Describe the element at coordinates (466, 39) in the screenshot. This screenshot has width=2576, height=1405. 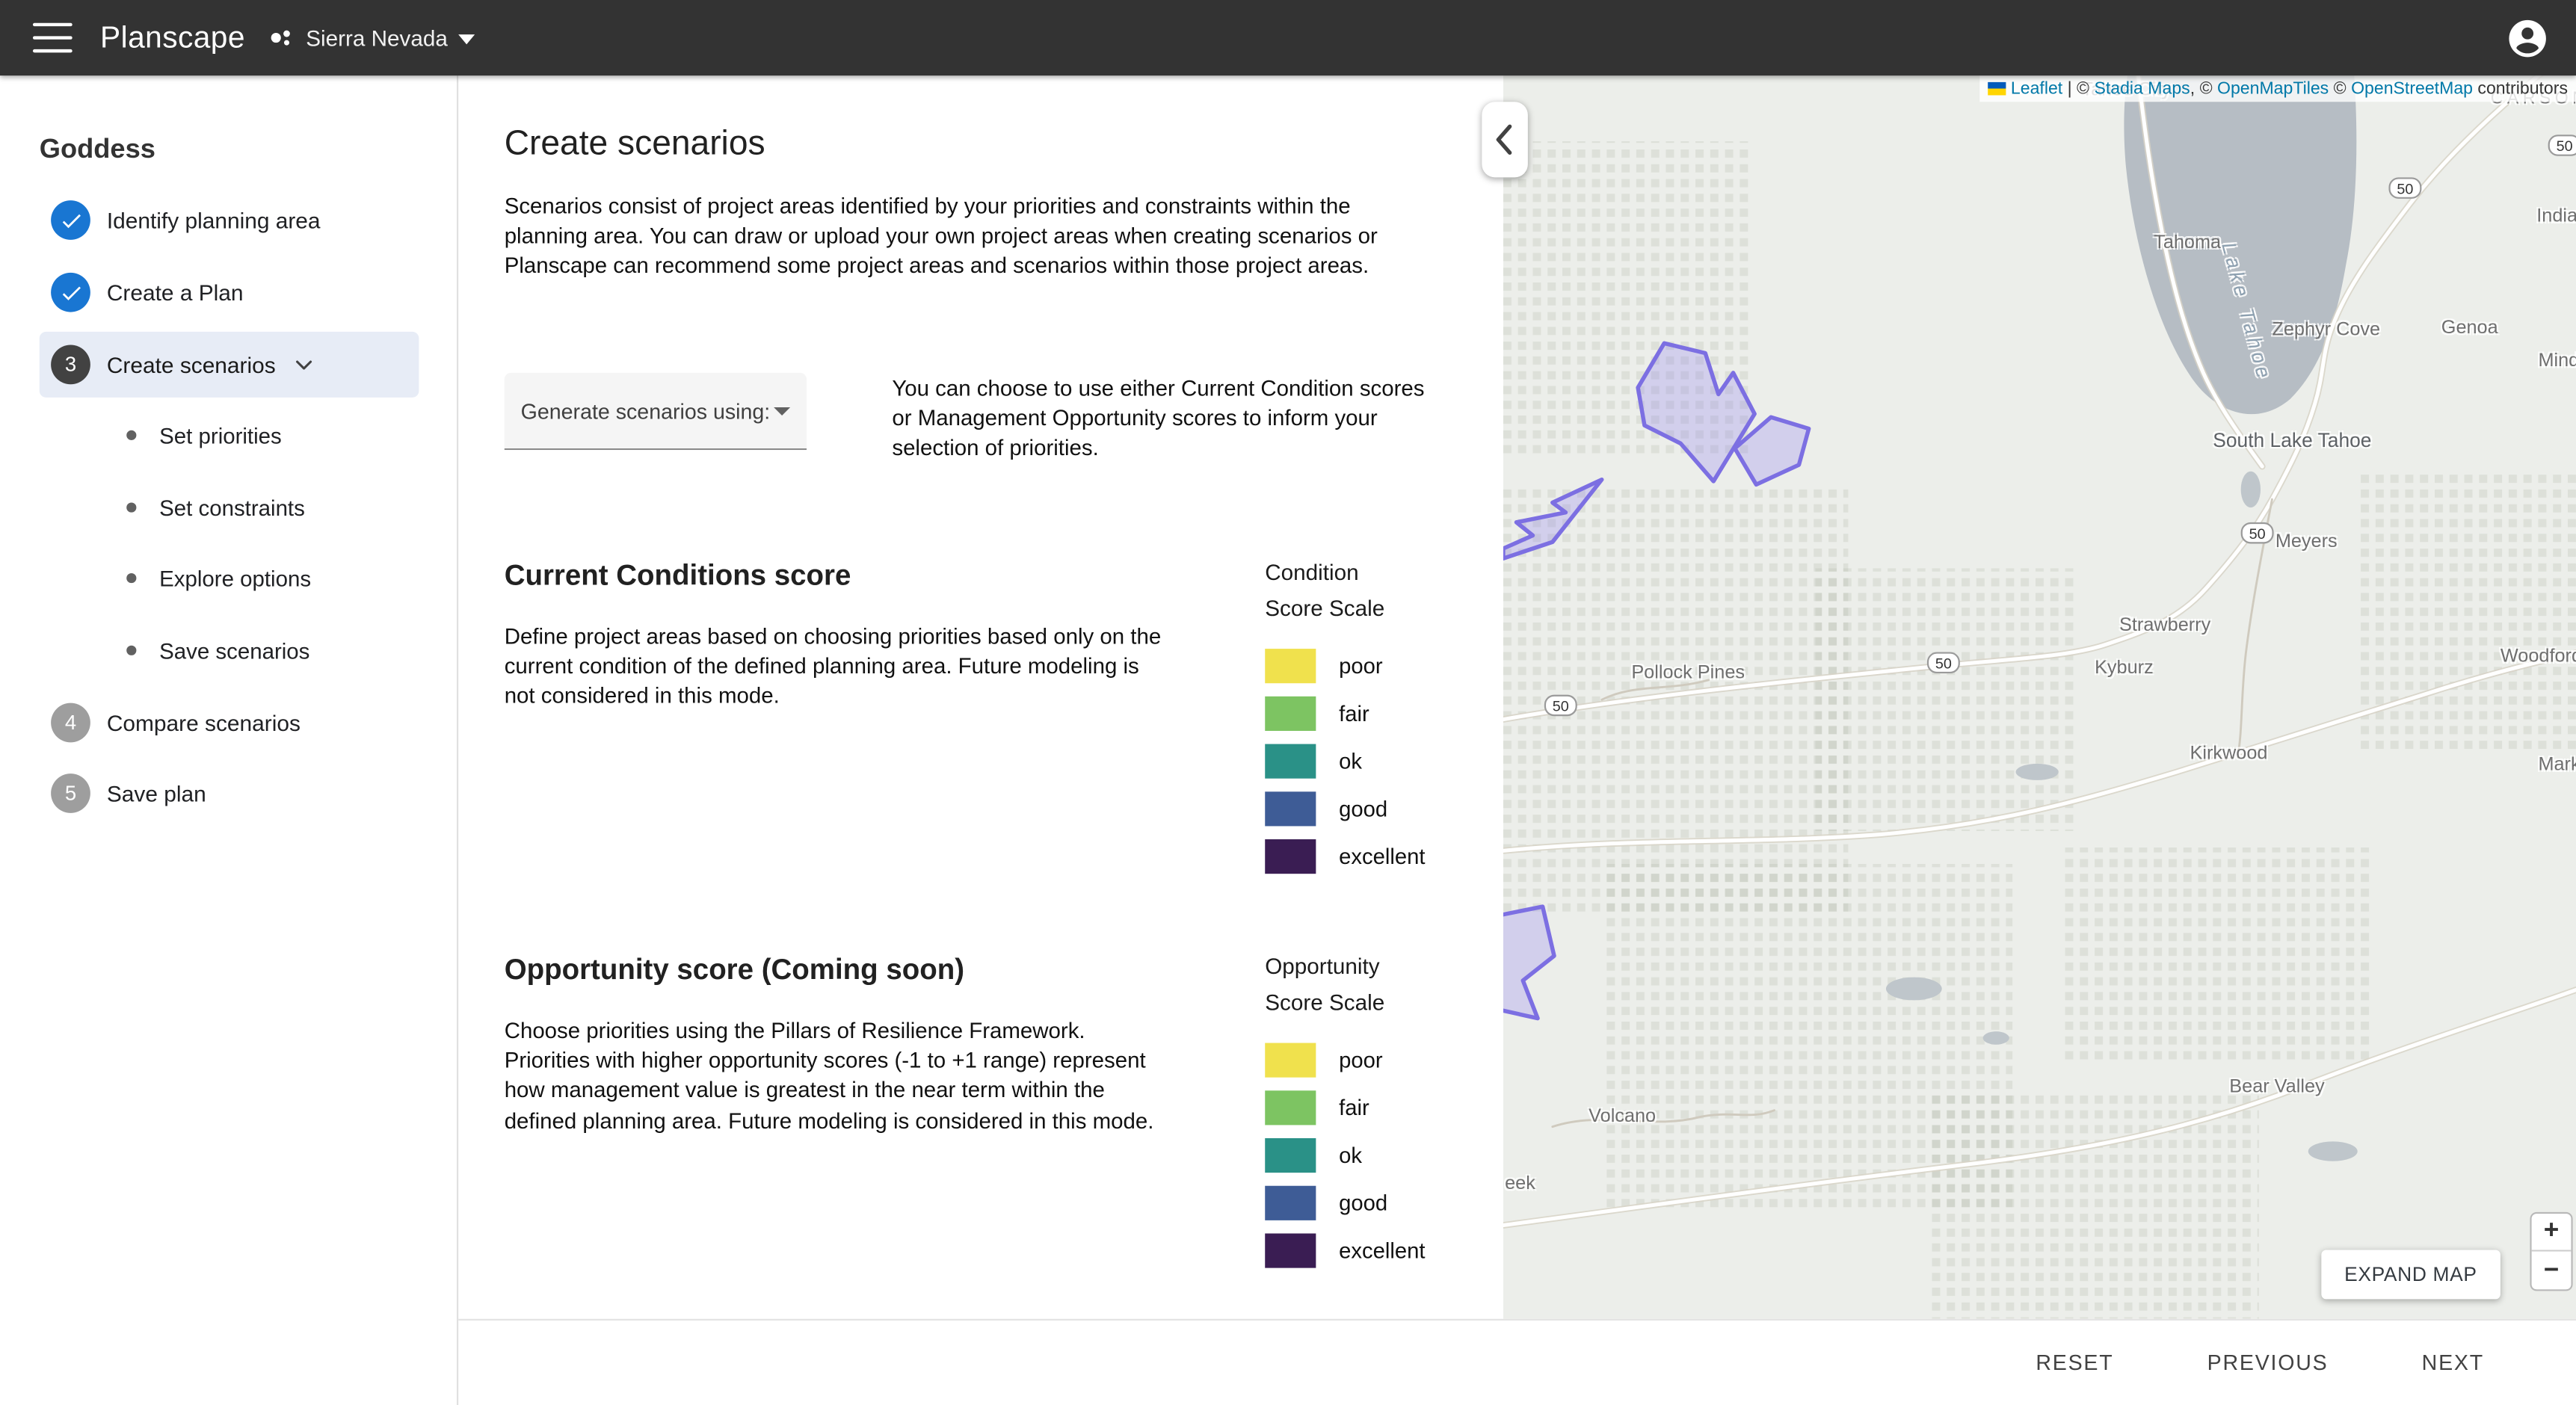
I see `chevron-down-icon` at that location.